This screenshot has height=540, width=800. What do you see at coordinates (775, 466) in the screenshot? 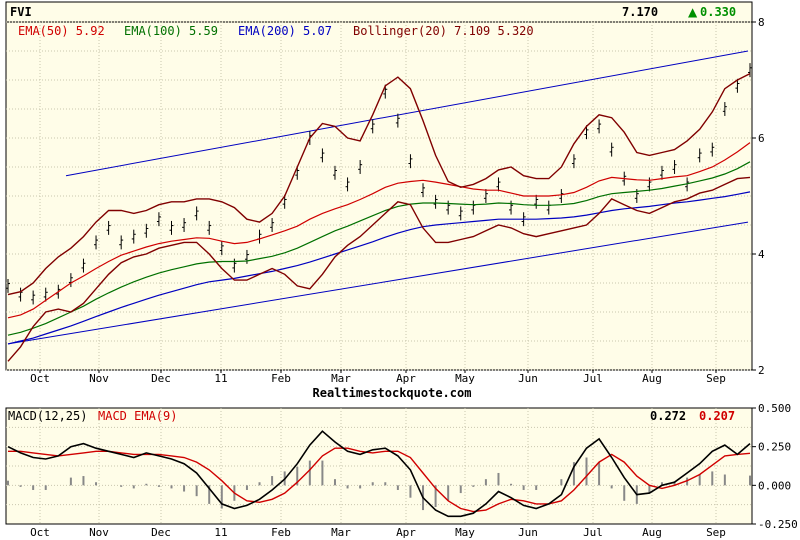
I see `macd-y-tick-labels: 0.500 0.250 0.000 -0.250` at bounding box center [775, 466].